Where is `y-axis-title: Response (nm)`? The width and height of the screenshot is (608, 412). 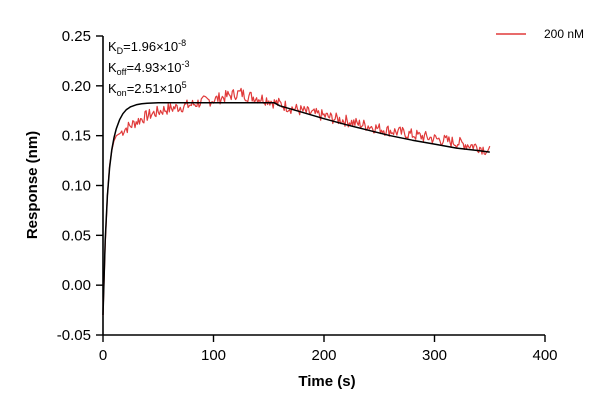
y-axis-title: Response (nm) is located at coordinates (32, 185).